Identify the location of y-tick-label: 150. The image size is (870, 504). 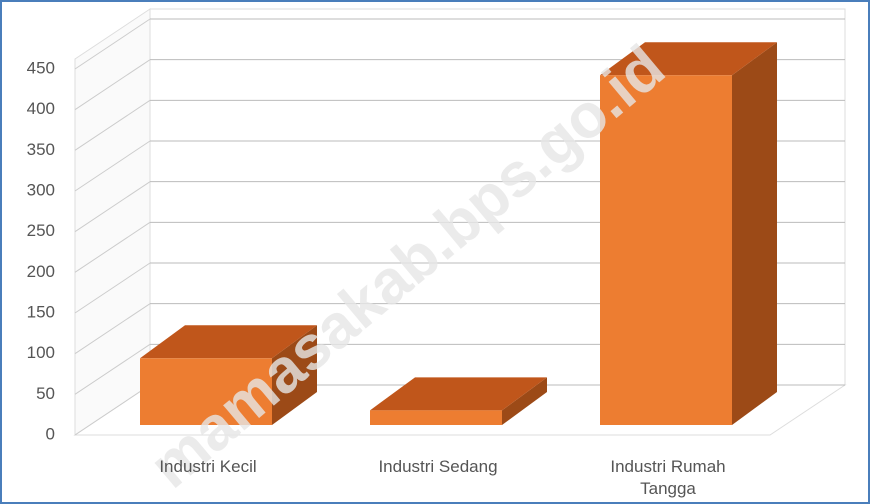
(41, 311).